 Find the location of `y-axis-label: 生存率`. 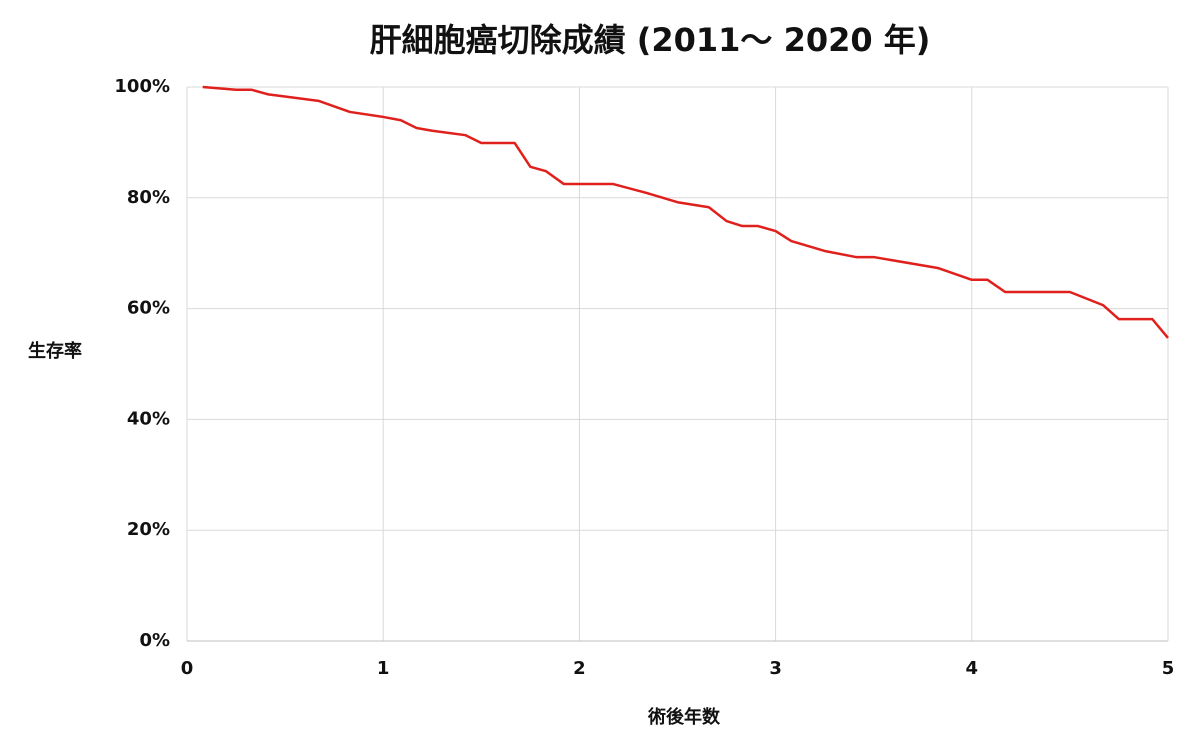

y-axis-label: 生存率 is located at coordinates (55, 351).